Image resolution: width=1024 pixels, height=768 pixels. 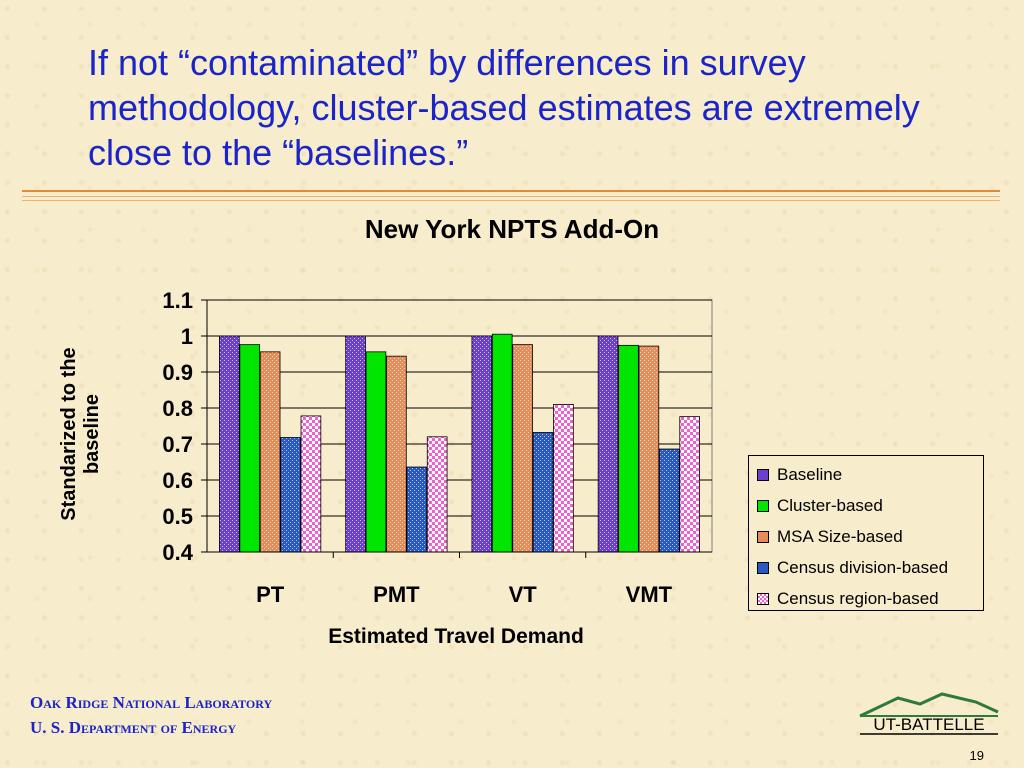 What do you see at coordinates (649, 594) in the screenshot?
I see `x-tick-label: VMT` at bounding box center [649, 594].